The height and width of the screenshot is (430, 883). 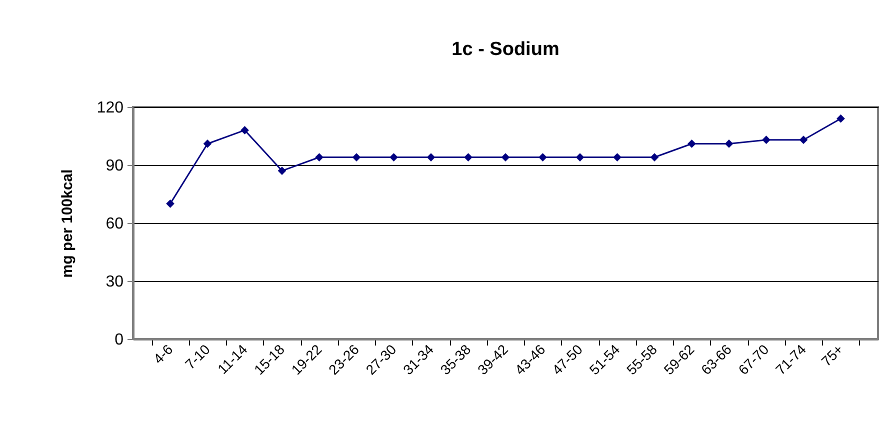 What do you see at coordinates (198, 356) in the screenshot?
I see `x-tick-label: 7-10` at bounding box center [198, 356].